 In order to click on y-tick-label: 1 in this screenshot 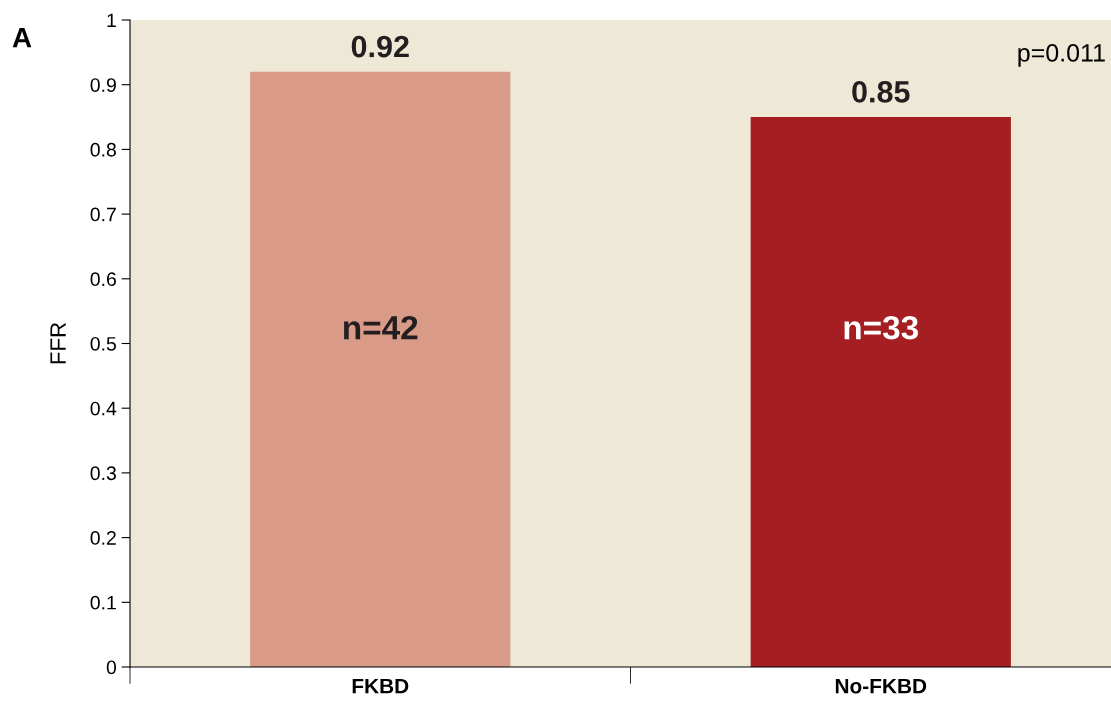, I will do `click(111, 20)`.